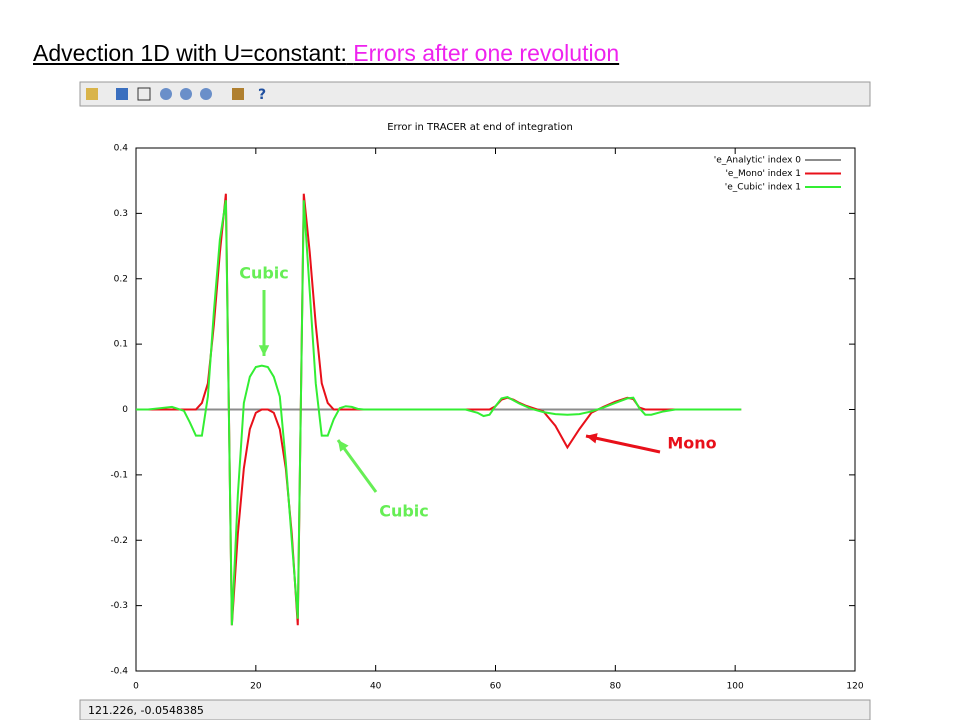 This screenshot has width=960, height=720. Describe the element at coordinates (136, 687) in the screenshot. I see `x-tick-label: 0` at that location.